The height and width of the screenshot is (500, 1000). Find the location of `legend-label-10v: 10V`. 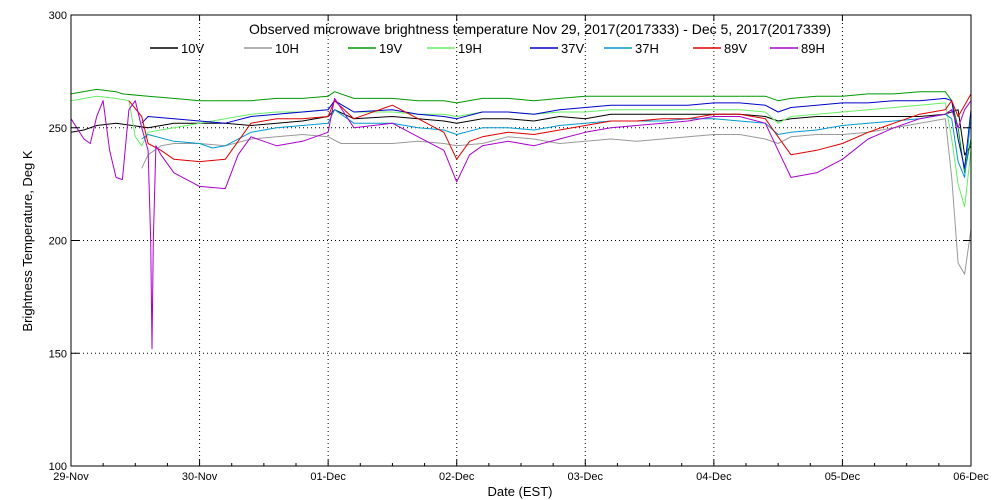

legend-label-10v: 10V is located at coordinates (192, 48).